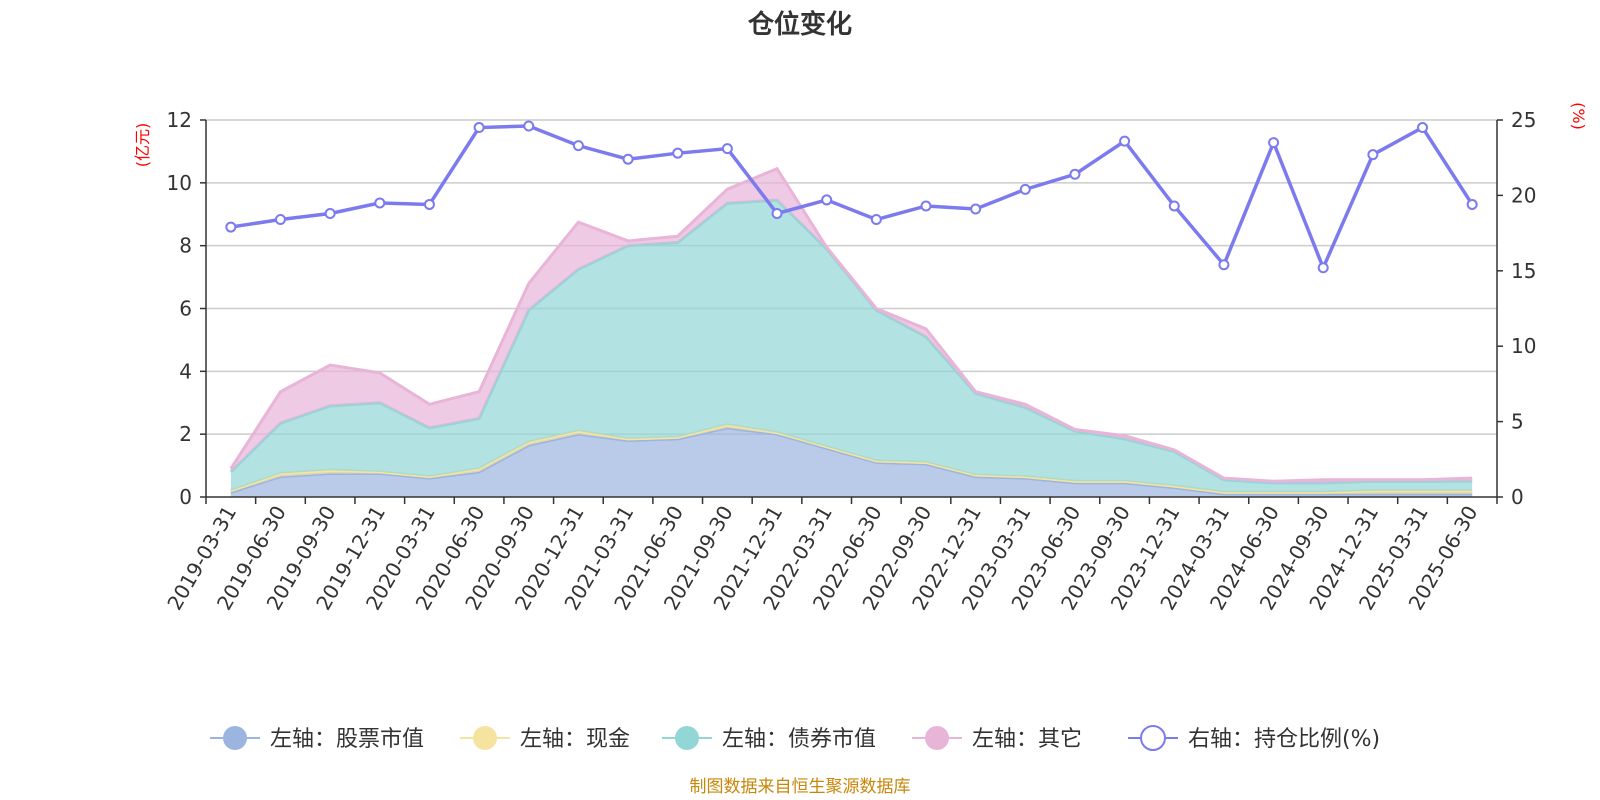  I want to click on legend-item: 右轴：持仓比例(%), so click(1254, 738).